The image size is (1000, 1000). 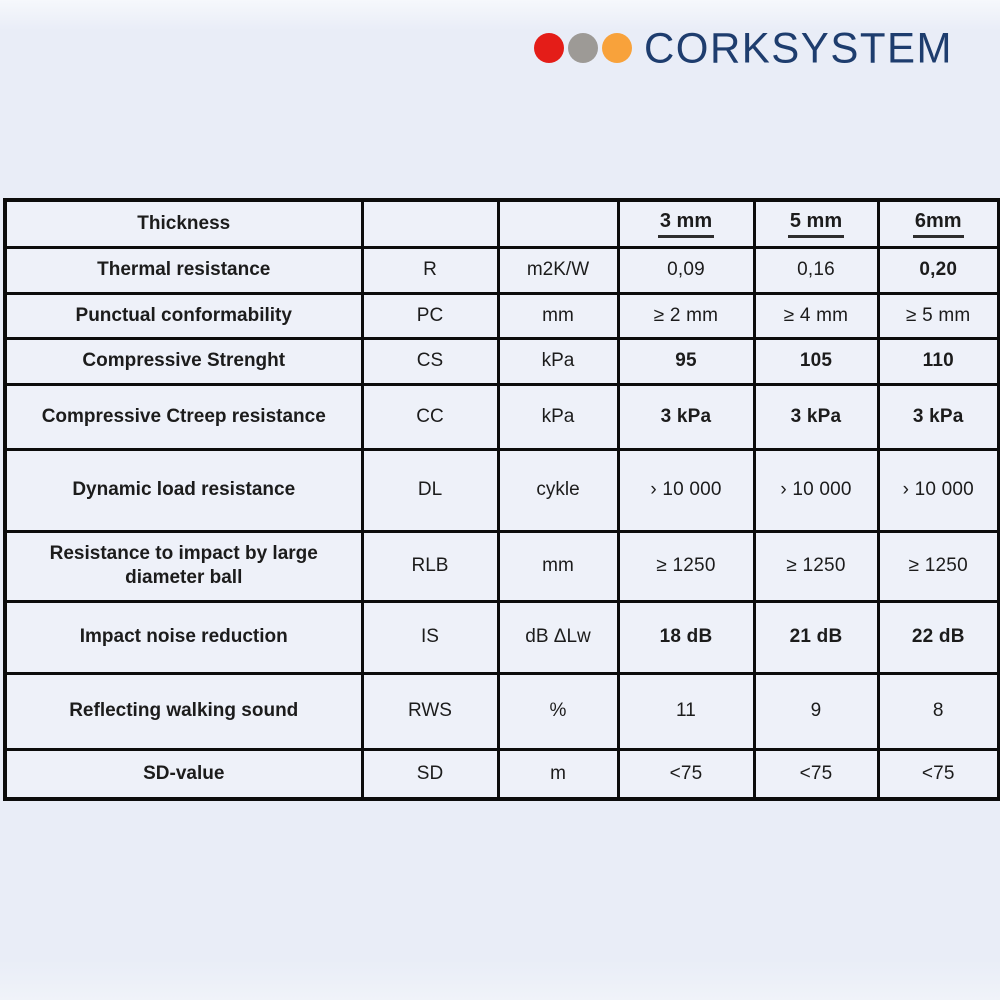 I want to click on table-row-reflecting-walking-sound: Reflecting walking sound RWS % 11 9 8, so click(x=501, y=711).